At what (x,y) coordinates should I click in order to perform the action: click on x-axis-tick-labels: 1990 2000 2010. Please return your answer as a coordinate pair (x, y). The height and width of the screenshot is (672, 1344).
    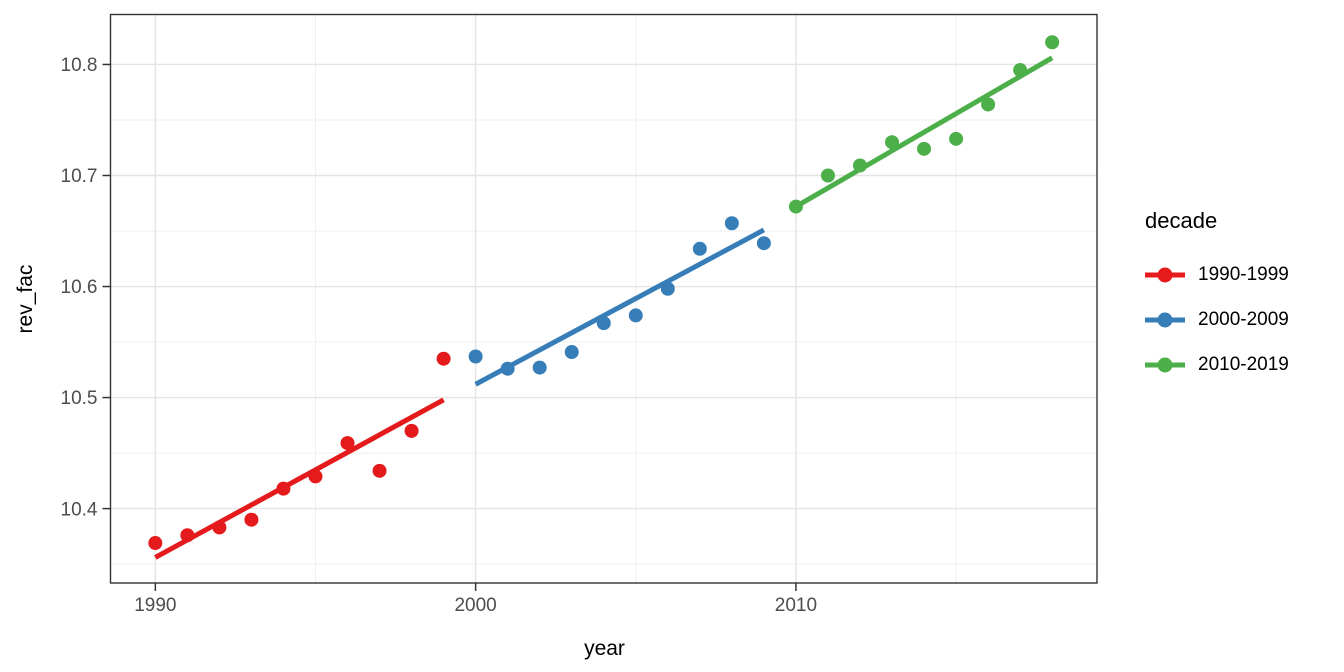
    Looking at the image, I should click on (475, 605).